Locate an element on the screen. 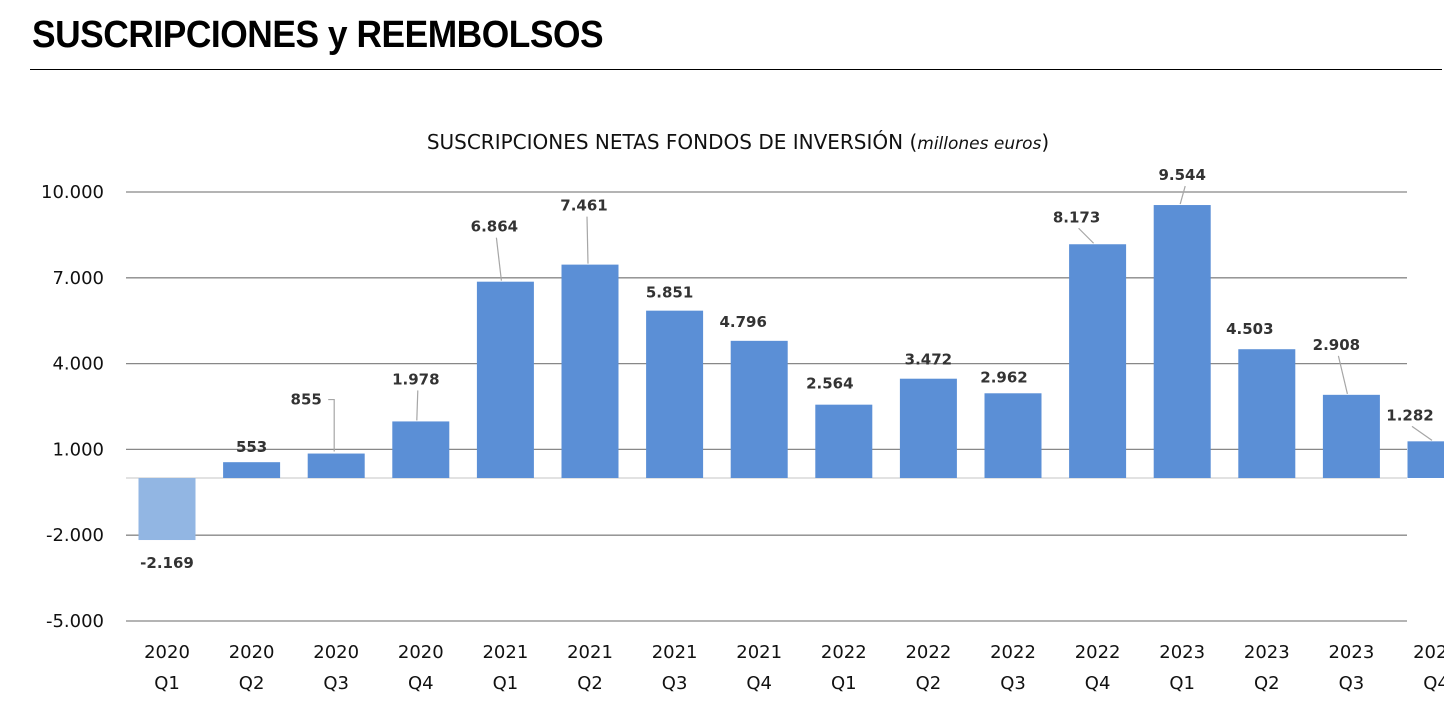 The height and width of the screenshot is (706, 1444). data-label: 7.461 is located at coordinates (583, 206).